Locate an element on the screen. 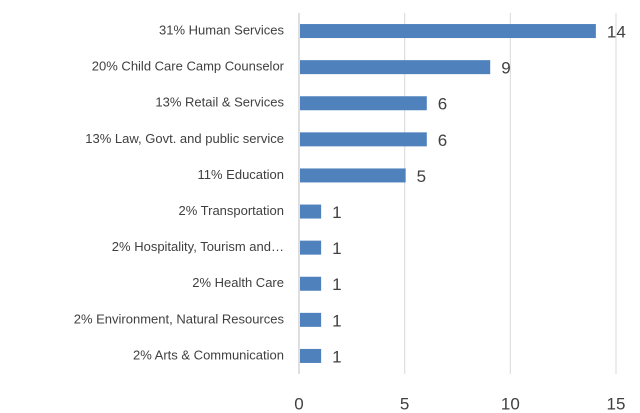 This screenshot has height=413, width=640. x-tick-label: 10 is located at coordinates (510, 403).